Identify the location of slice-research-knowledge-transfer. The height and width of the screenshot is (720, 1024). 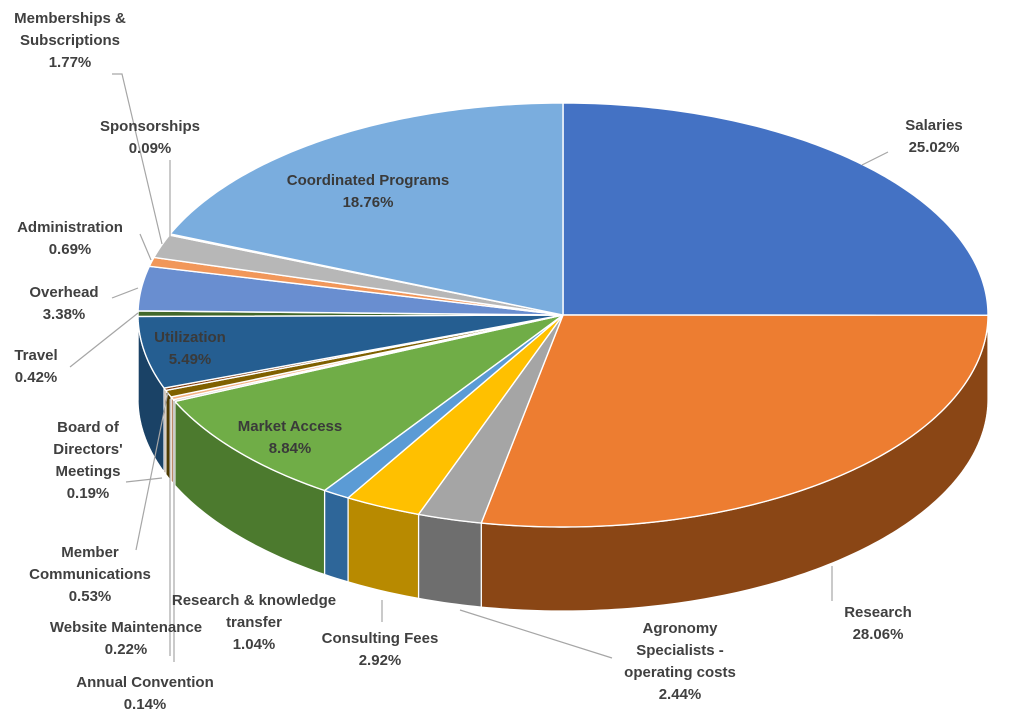
(443, 406).